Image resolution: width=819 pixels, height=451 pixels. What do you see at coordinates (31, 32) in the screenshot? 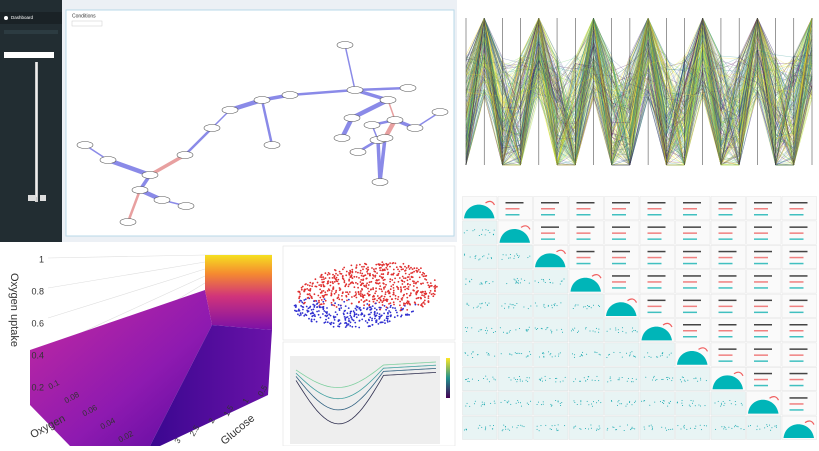
I see `menu-item` at bounding box center [31, 32].